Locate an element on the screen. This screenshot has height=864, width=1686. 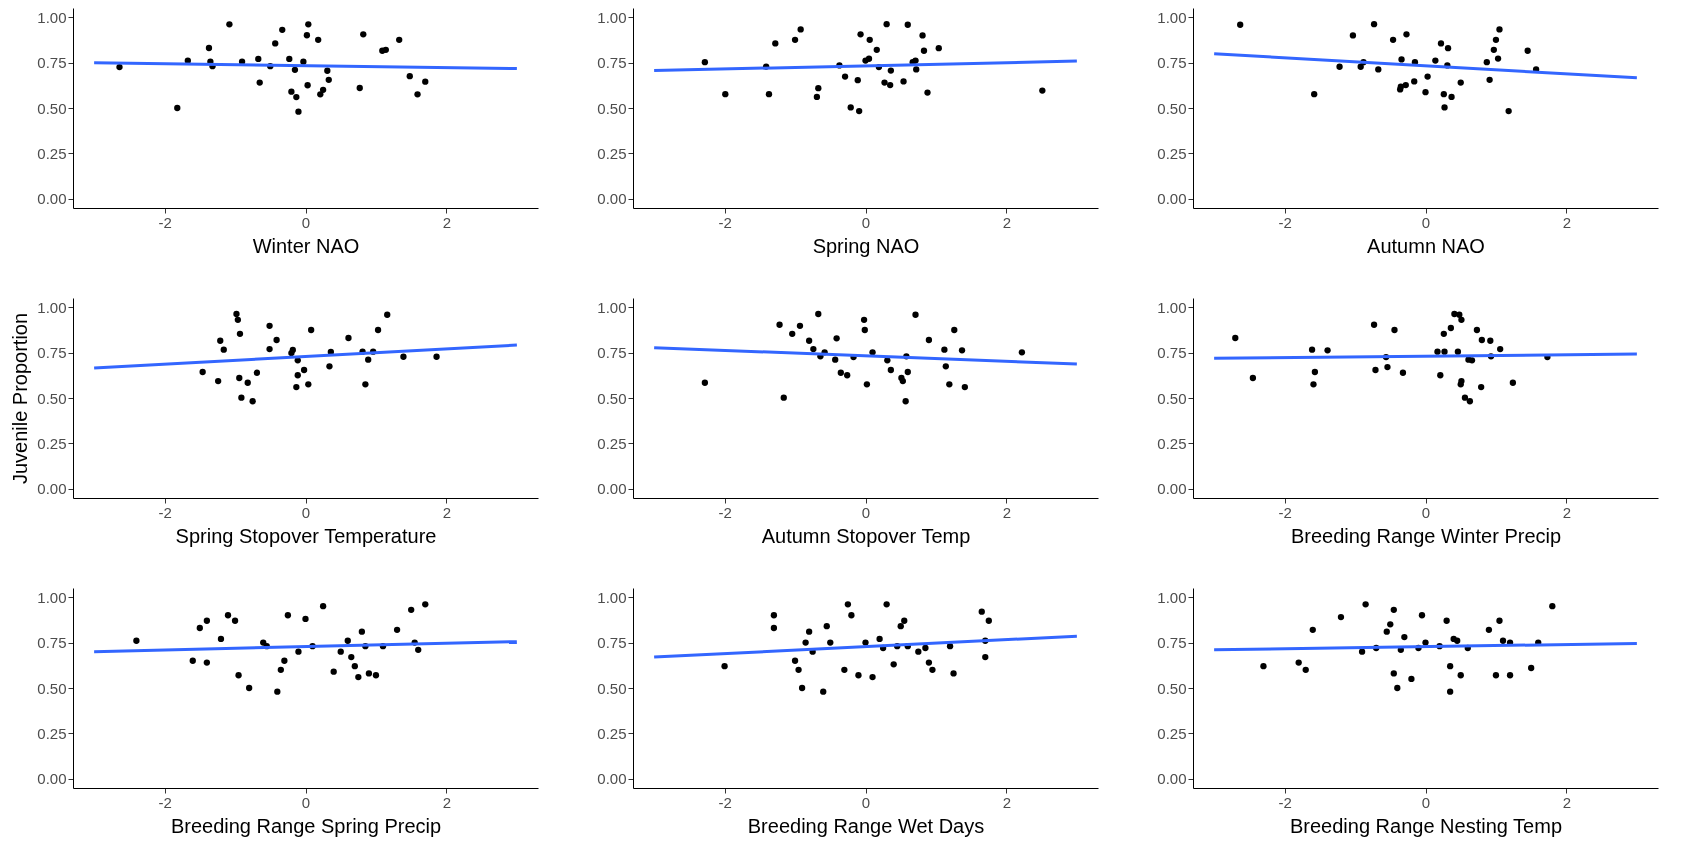
x-axis-title: Breeding Range Winter Precip is located at coordinates (1426, 535).